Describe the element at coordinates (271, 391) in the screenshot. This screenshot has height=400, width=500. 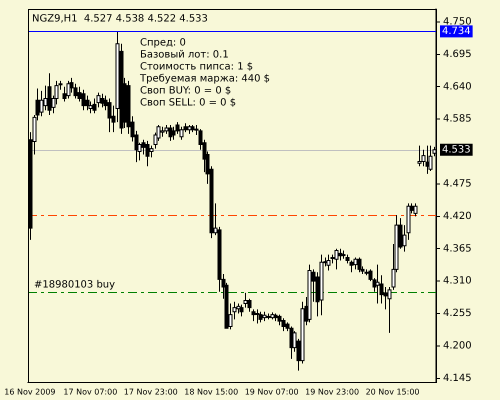
I see `x-tick-label: 19 Nov 07:00` at that location.